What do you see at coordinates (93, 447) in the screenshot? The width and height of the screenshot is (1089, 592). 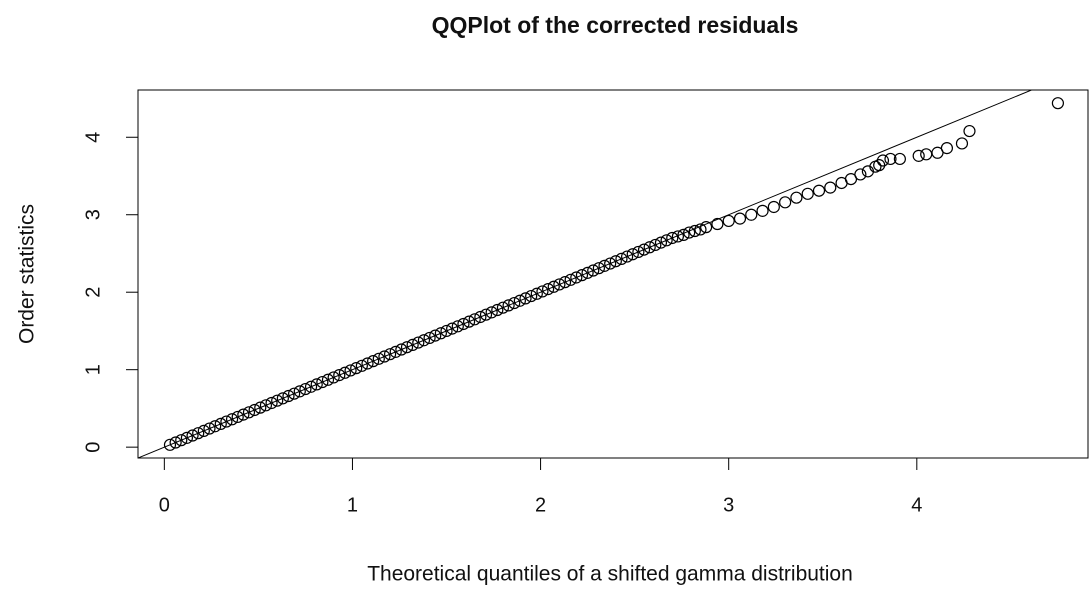 I see `y-tick-label: 0` at bounding box center [93, 447].